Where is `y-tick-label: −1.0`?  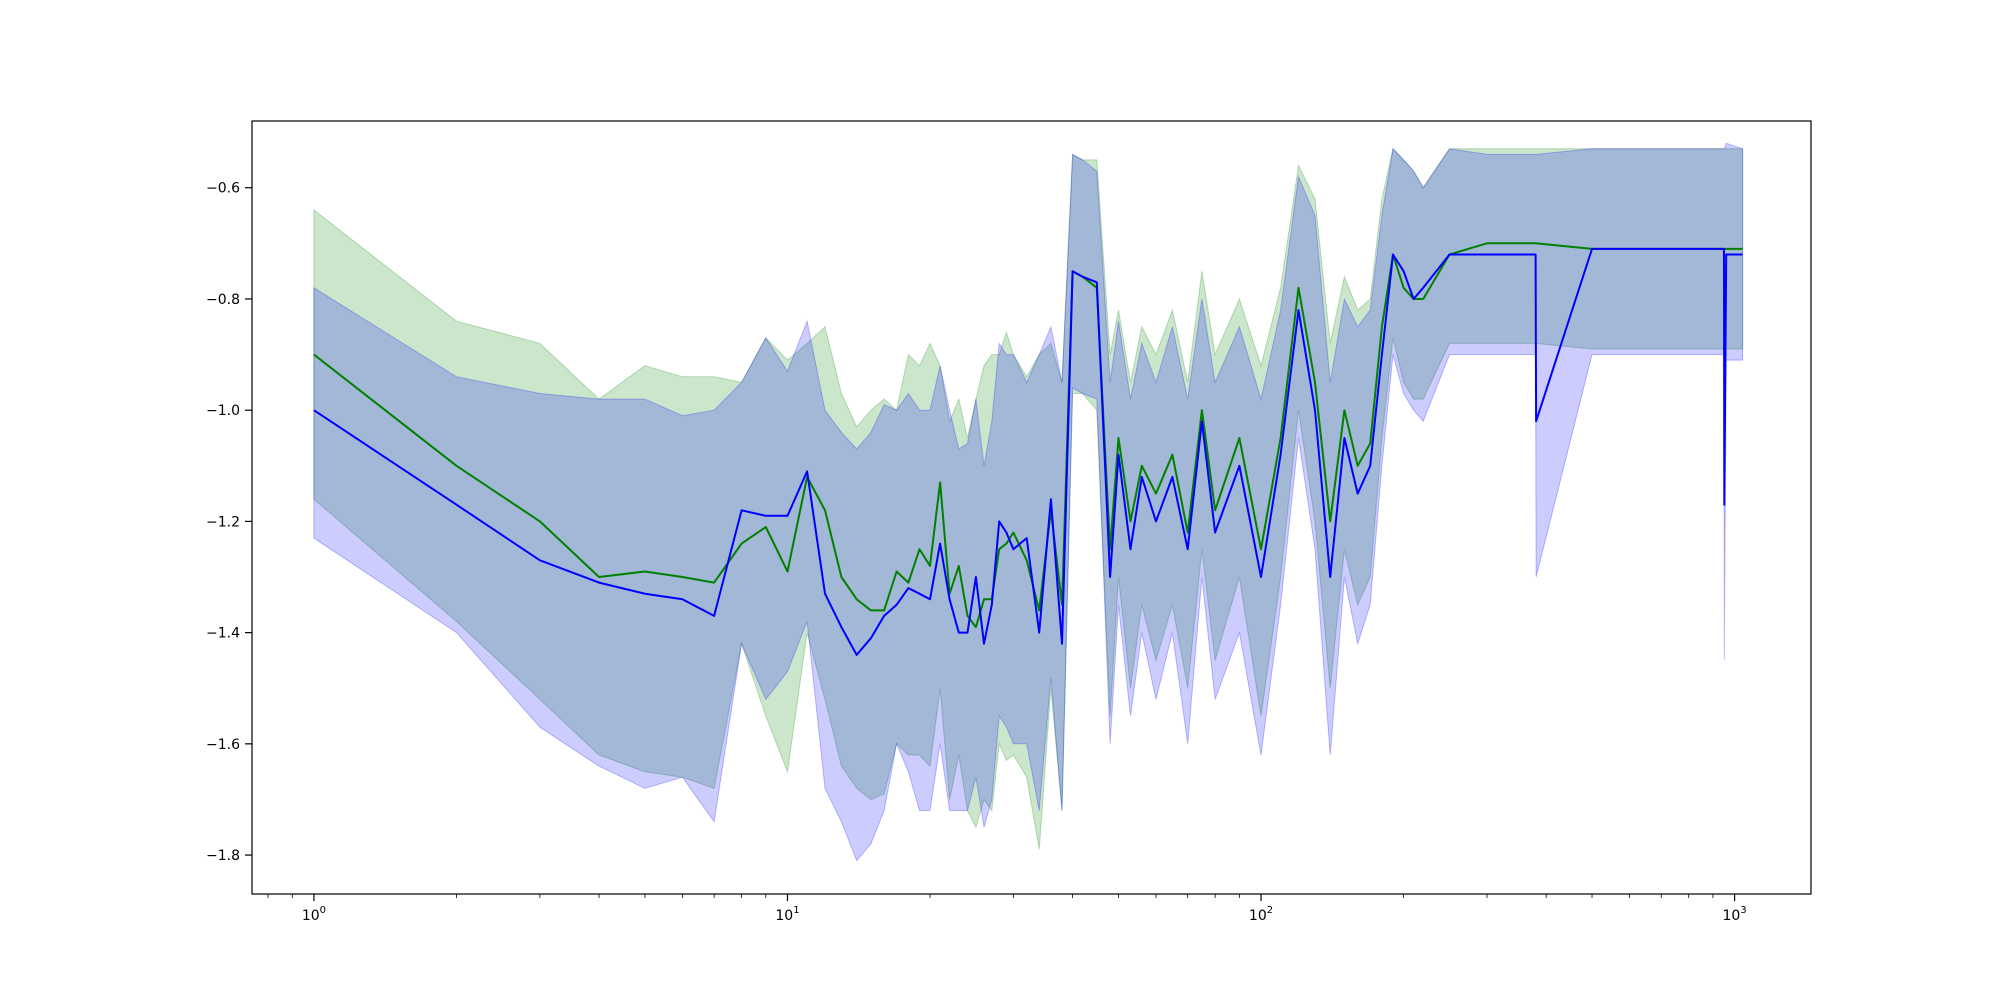 y-tick-label: −1.0 is located at coordinates (223, 411).